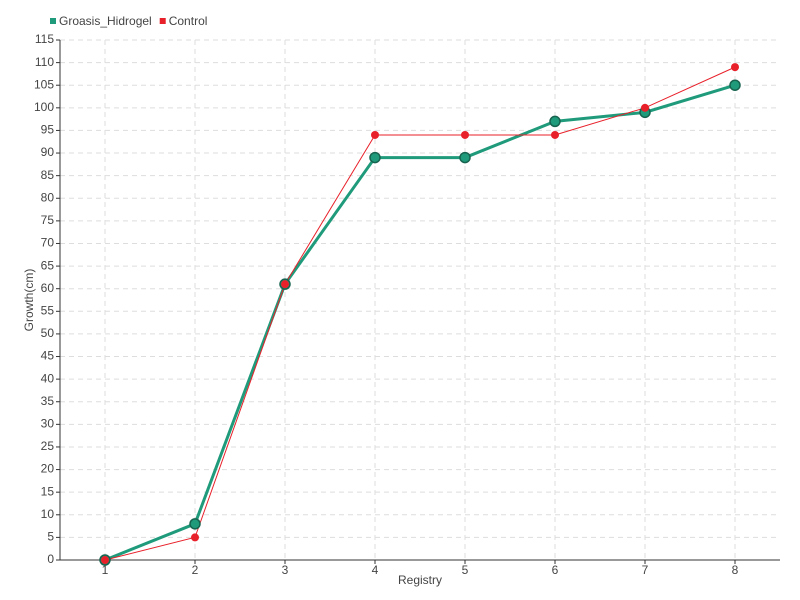  I want to click on x-tick-label: 3, so click(285, 570).